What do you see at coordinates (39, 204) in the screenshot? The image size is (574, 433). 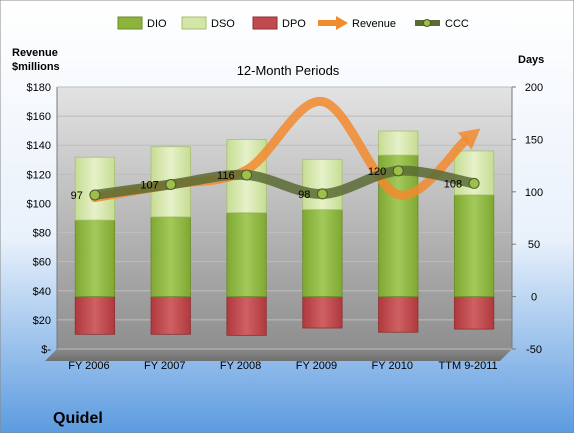 I see `left-tick-label: $100` at bounding box center [39, 204].